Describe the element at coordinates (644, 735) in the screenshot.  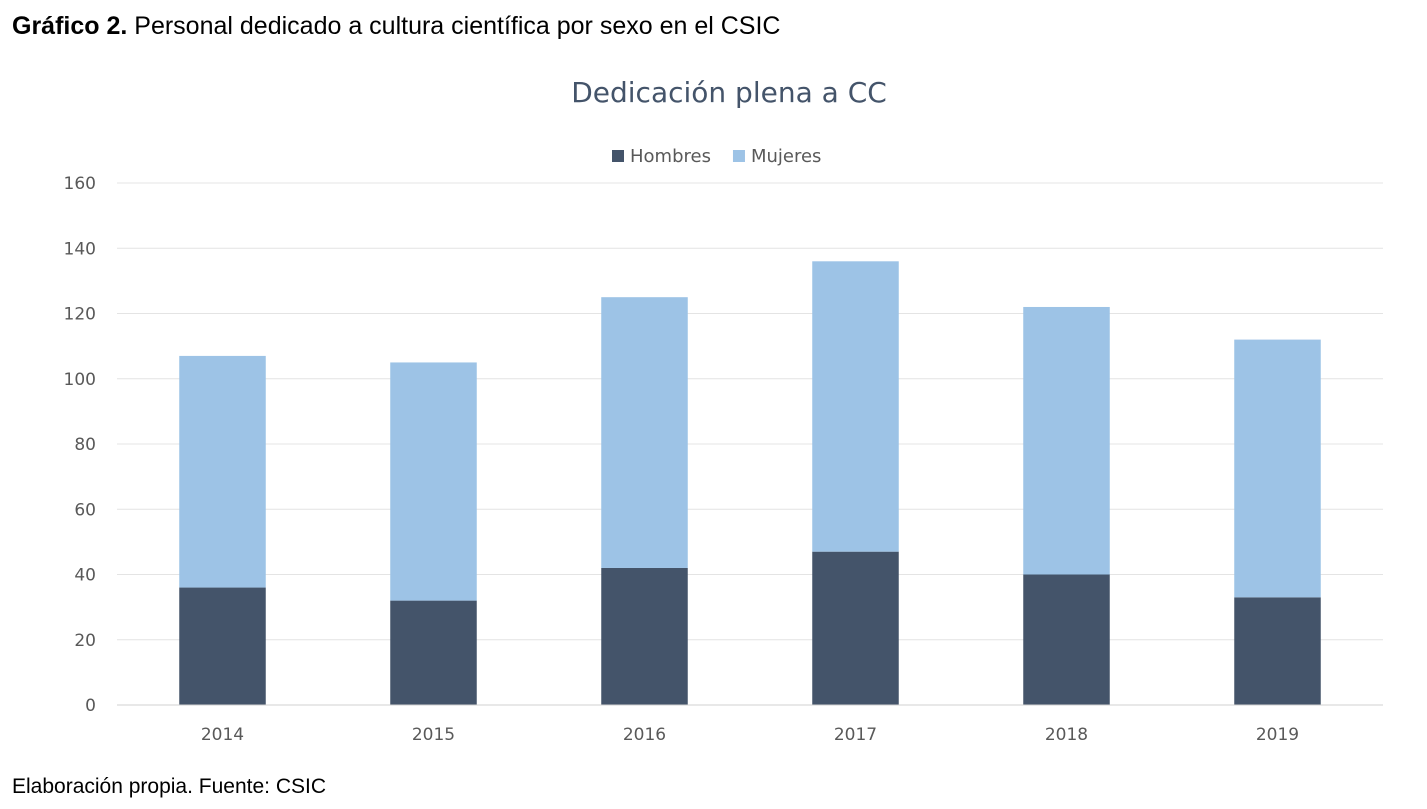
I see `x-tick-label: 2016` at that location.